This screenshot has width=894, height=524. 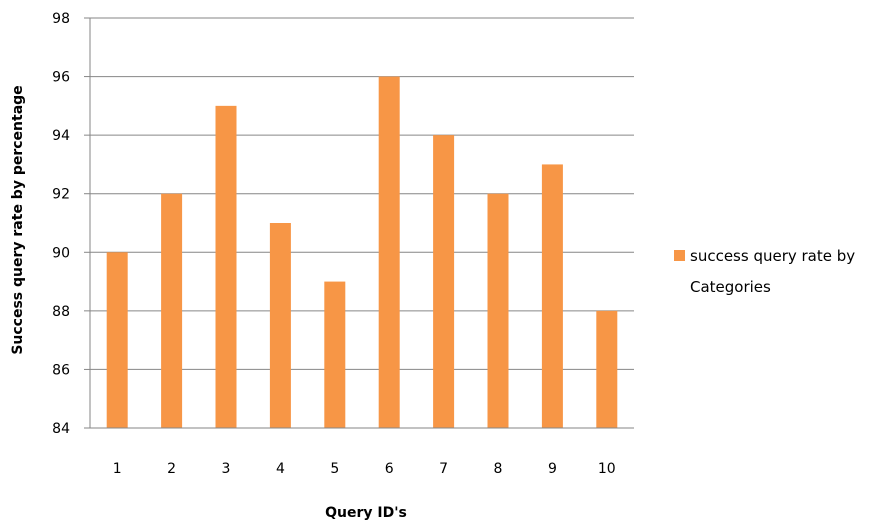 What do you see at coordinates (117, 469) in the screenshot?
I see `x-tick-label: 1` at bounding box center [117, 469].